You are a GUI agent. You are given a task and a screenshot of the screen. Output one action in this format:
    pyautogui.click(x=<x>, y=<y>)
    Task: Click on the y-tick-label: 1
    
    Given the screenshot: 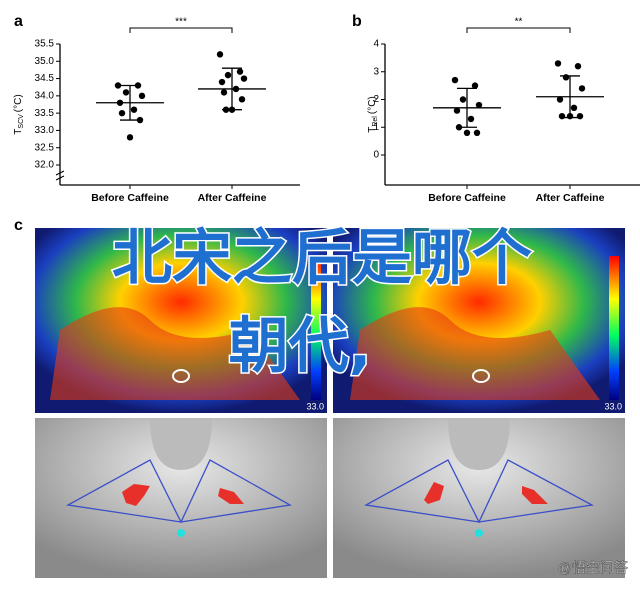 What is the action you would take?
    pyautogui.click(x=376, y=127)
    